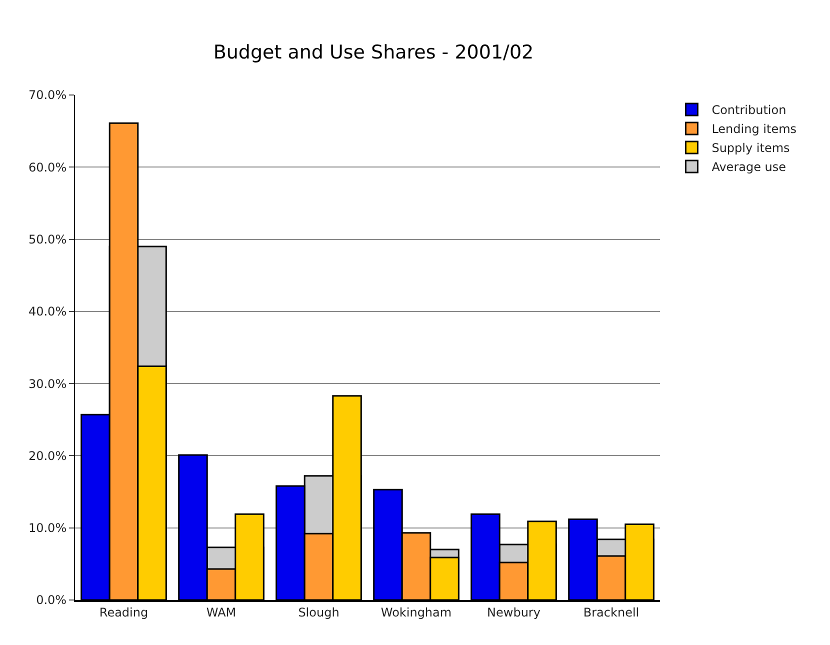 This screenshot has height=645, width=830. What do you see at coordinates (611, 612) in the screenshot?
I see `x-tick-label: Bracknell` at bounding box center [611, 612].